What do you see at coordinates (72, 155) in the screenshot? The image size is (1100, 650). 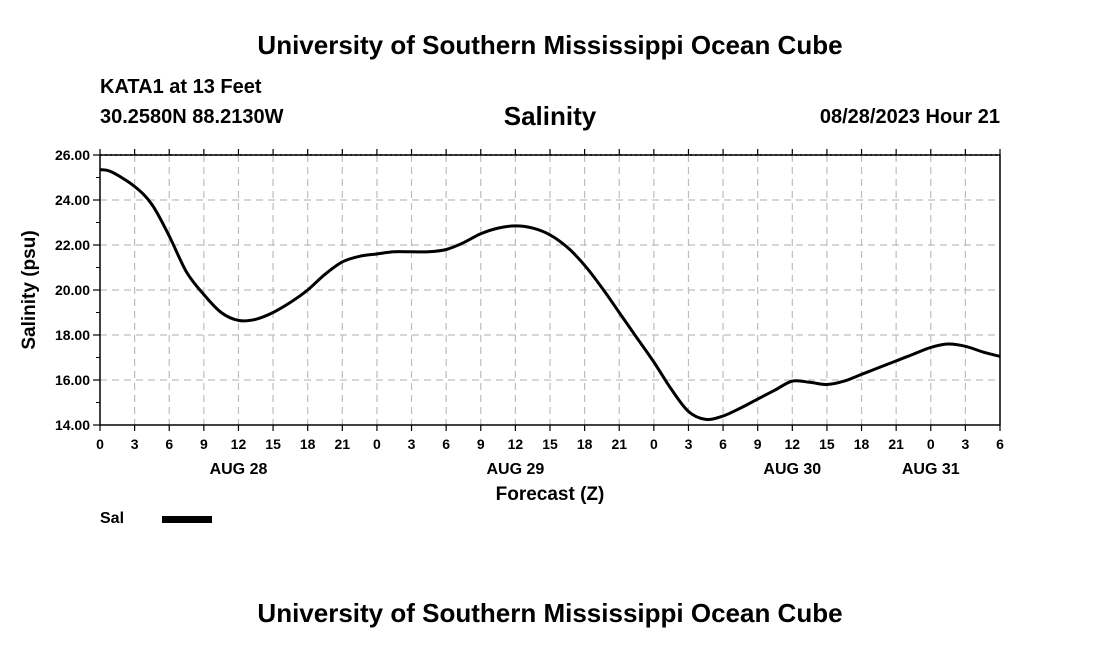 I see `y-tick-label: 26.00` at bounding box center [72, 155].